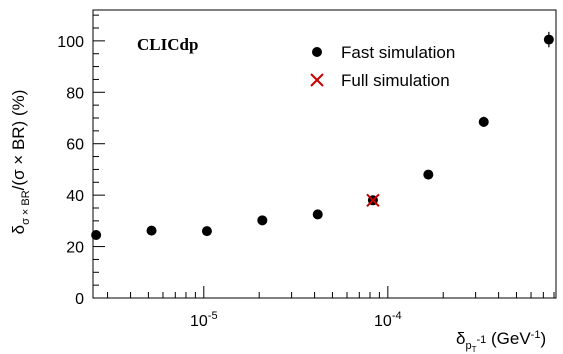  What do you see at coordinates (75, 248) in the screenshot?
I see `y-tick-label: 20` at bounding box center [75, 248].